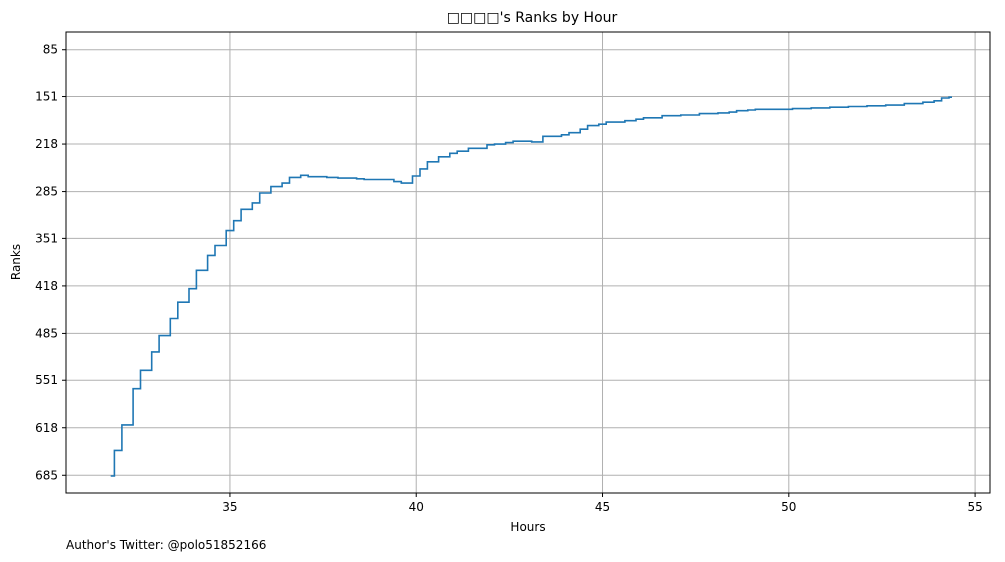 This screenshot has height=562, width=1005. What do you see at coordinates (602, 507) in the screenshot?
I see `x-tick-label: 45` at bounding box center [602, 507].